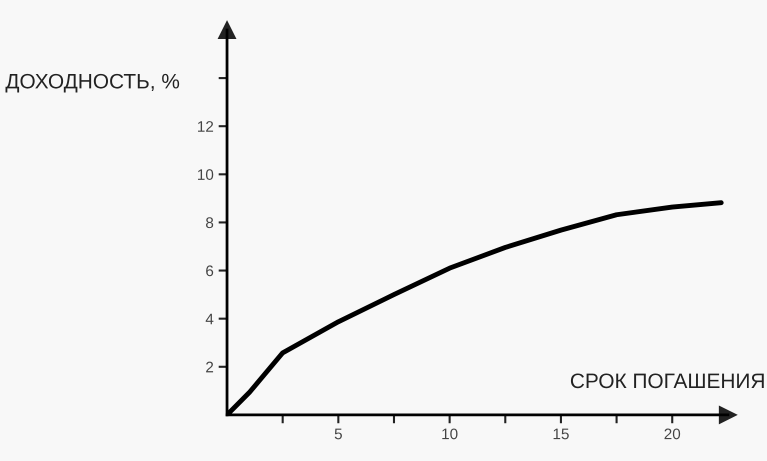  What do you see at coordinates (667, 380) in the screenshot?
I see `x-axis-title: СРОК ПОГАШЕНИЯ` at bounding box center [667, 380].